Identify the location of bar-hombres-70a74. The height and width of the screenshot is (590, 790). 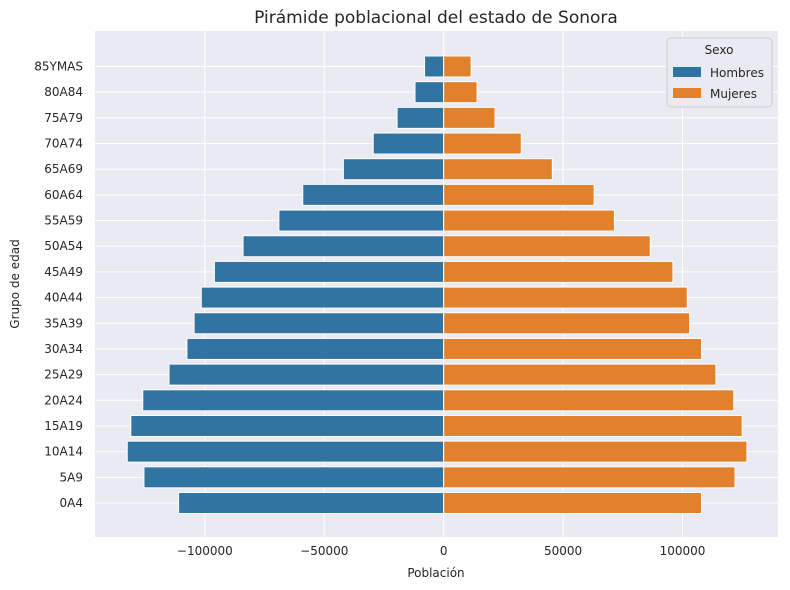
(408, 143).